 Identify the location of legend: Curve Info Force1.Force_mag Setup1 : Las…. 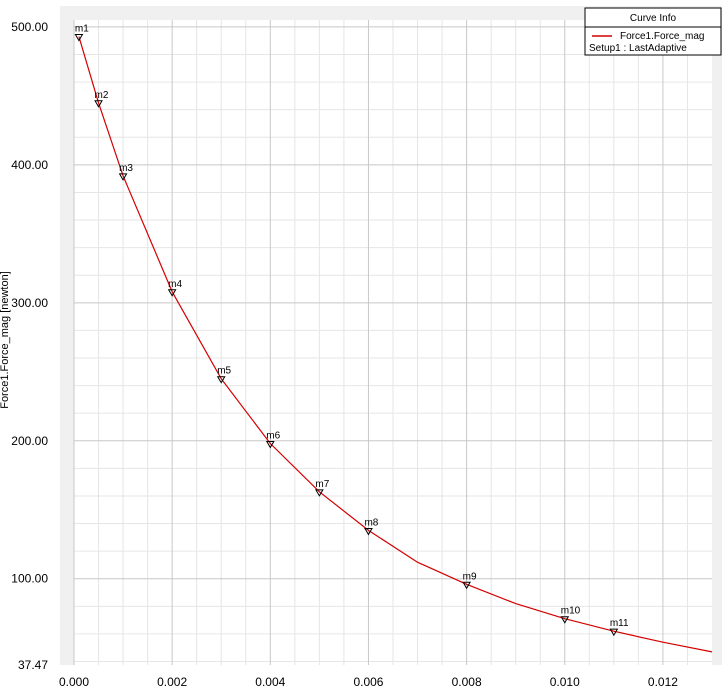
(653, 31).